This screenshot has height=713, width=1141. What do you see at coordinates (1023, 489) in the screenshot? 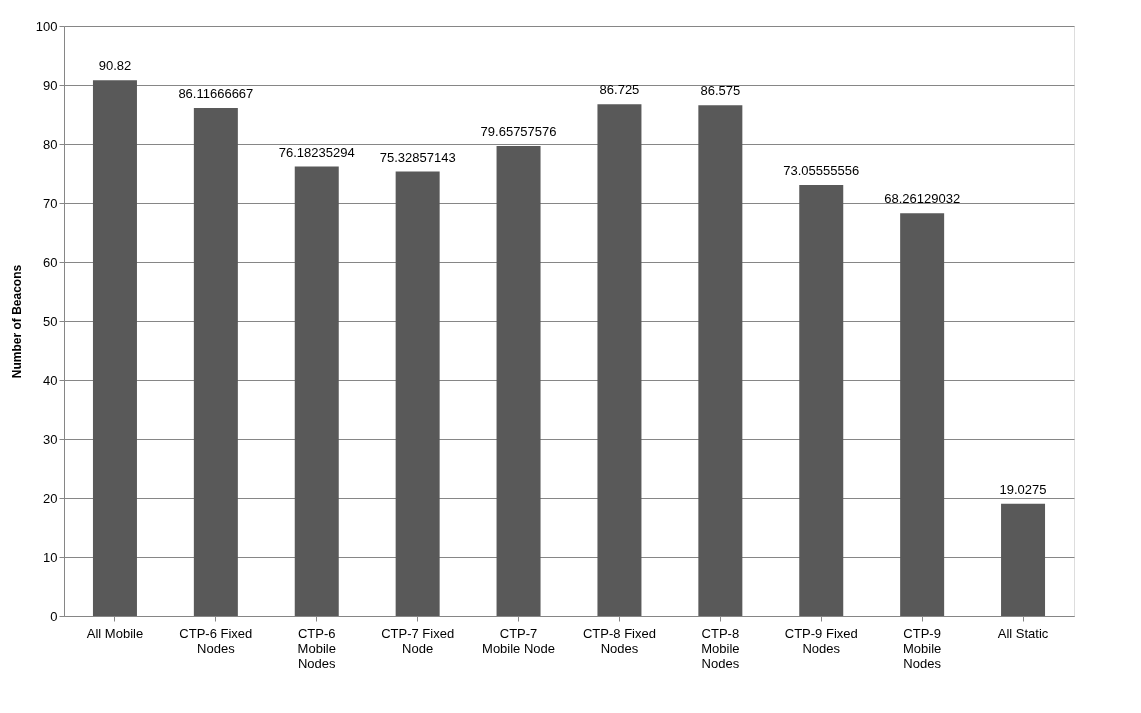
I see `data-label: 19.0275` at bounding box center [1023, 489].